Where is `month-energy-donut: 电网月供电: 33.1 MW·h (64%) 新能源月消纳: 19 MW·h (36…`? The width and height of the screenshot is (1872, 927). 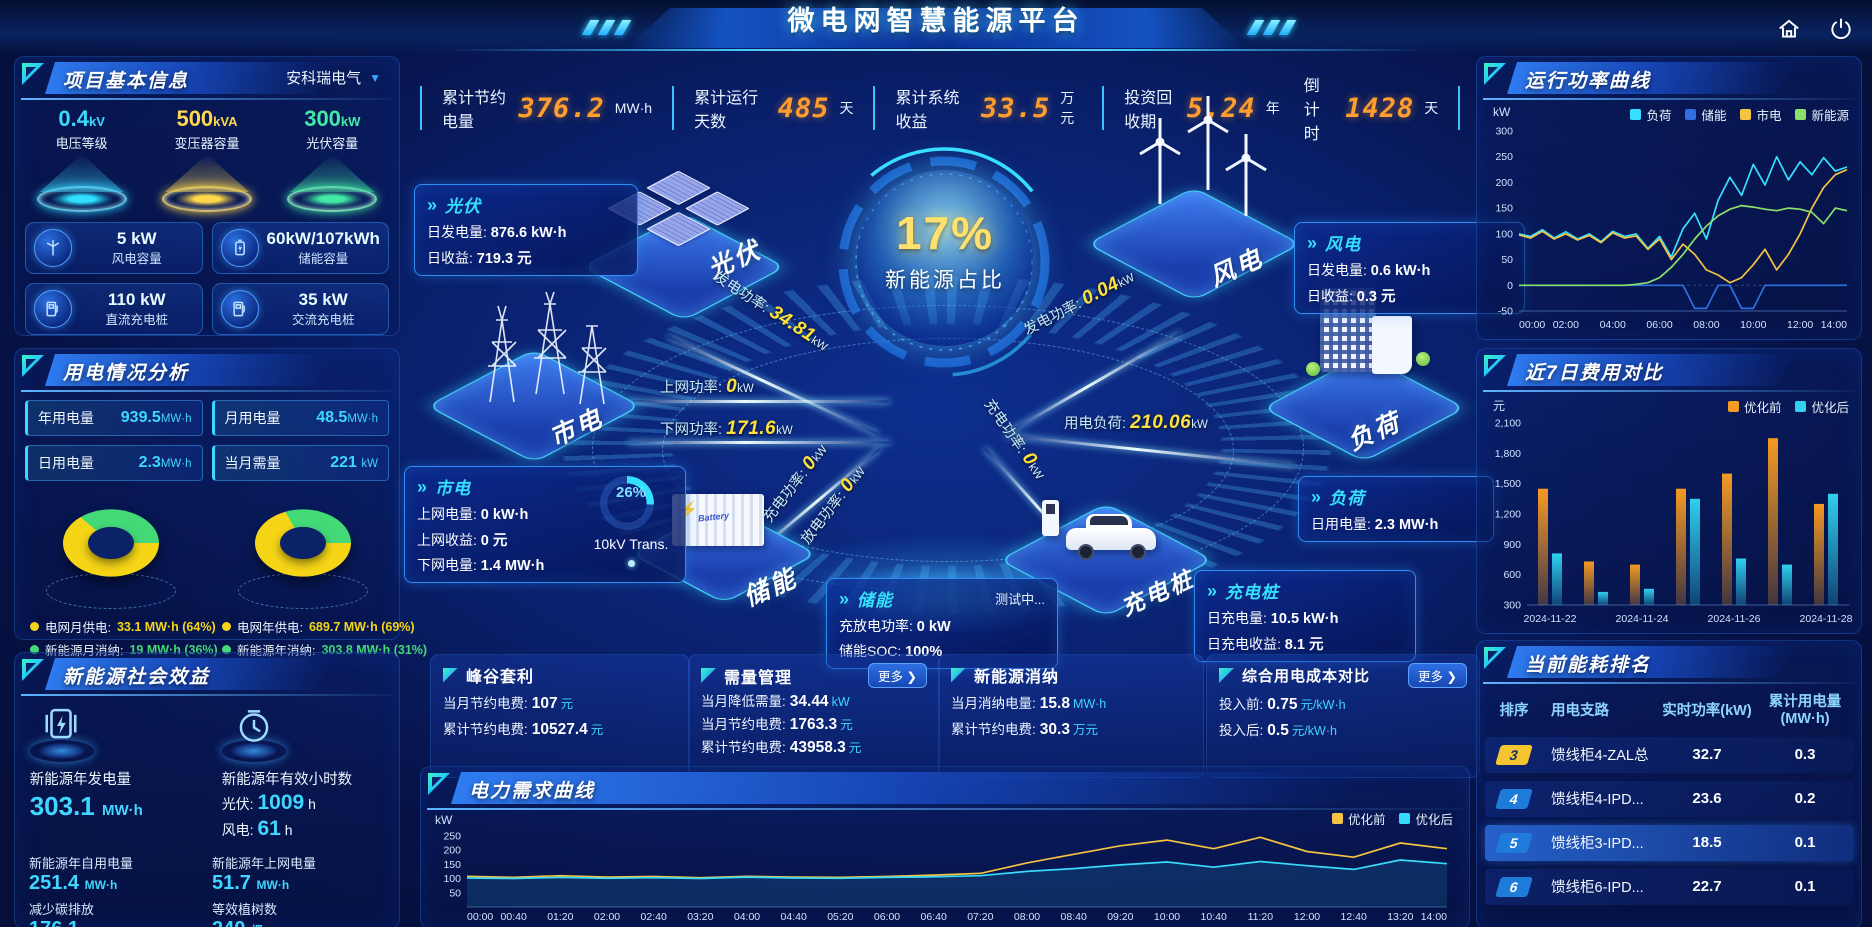
month-energy-donut: 电网月供电: 33.1 MW·h (64%) 新能源月消纳: 19 MW·h (36… is located at coordinates (122, 577).